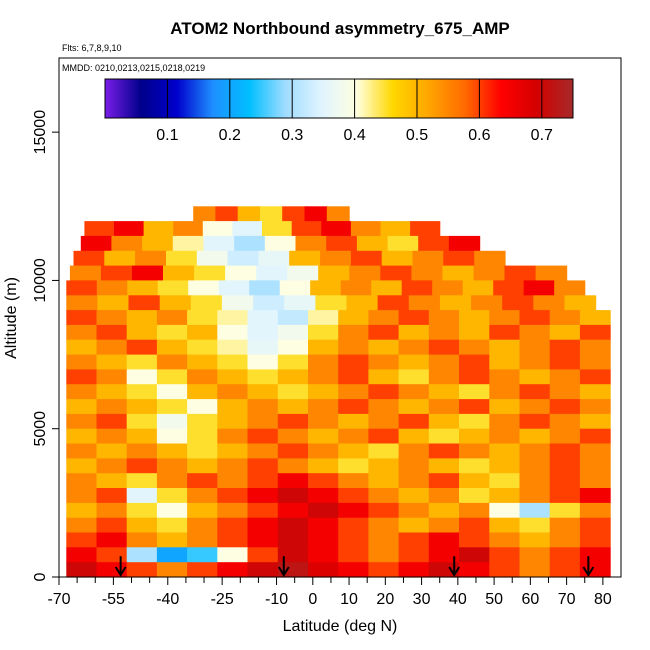 The width and height of the screenshot is (650, 650). What do you see at coordinates (385, 599) in the screenshot?
I see `x-tick-label: 20` at bounding box center [385, 599].